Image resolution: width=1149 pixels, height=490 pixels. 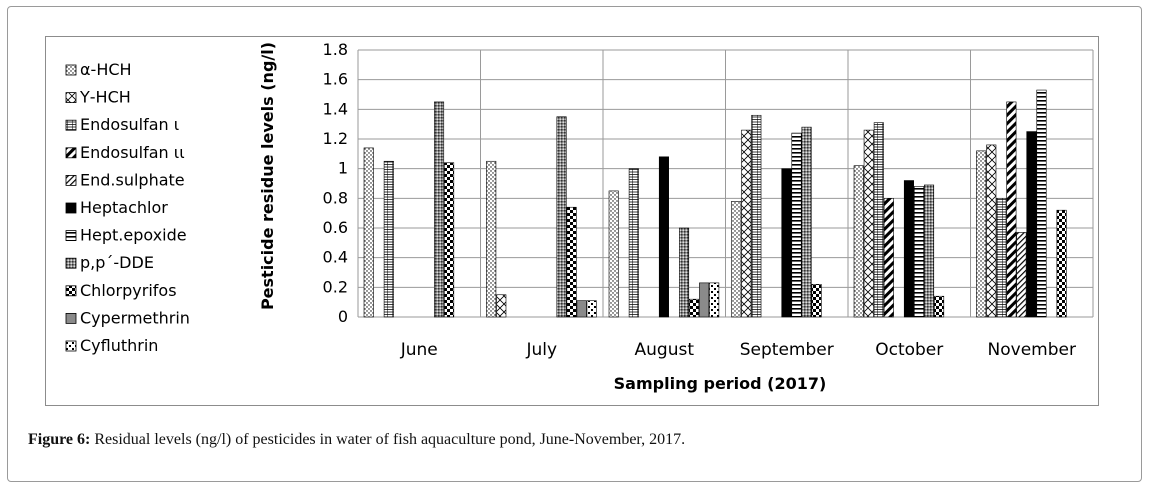 I want to click on legend-label: Chlorpyrifos, so click(x=128, y=290).